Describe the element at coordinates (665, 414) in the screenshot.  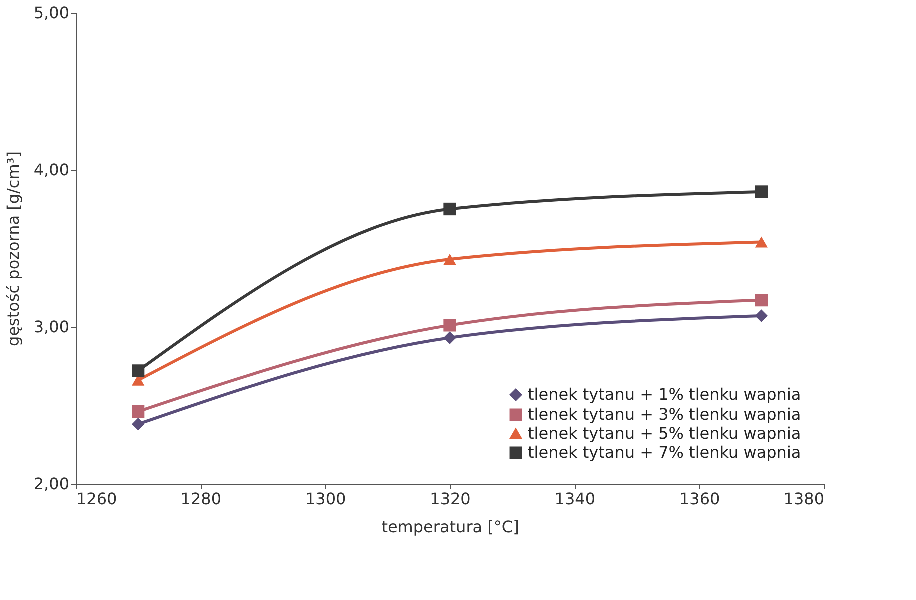
I see `legend-label: tlenek tytanu + 3% tlenku wapnia` at that location.